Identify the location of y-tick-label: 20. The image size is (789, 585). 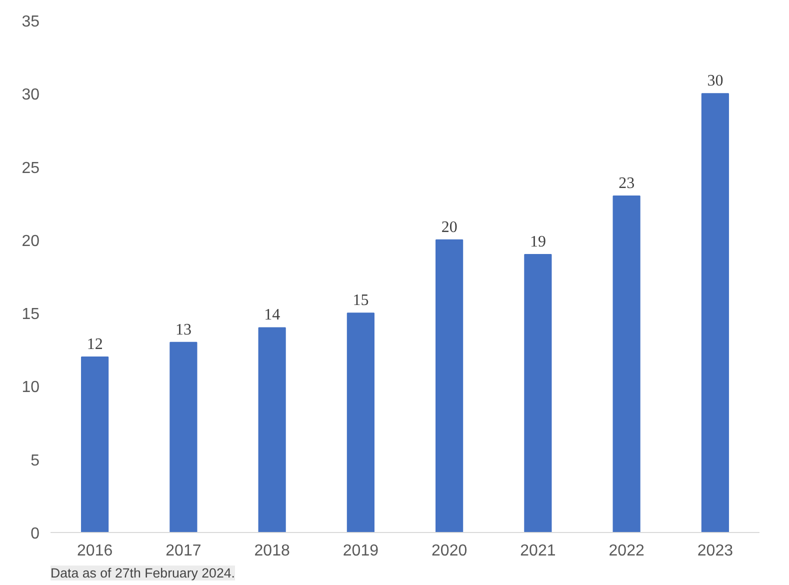
(31, 241).